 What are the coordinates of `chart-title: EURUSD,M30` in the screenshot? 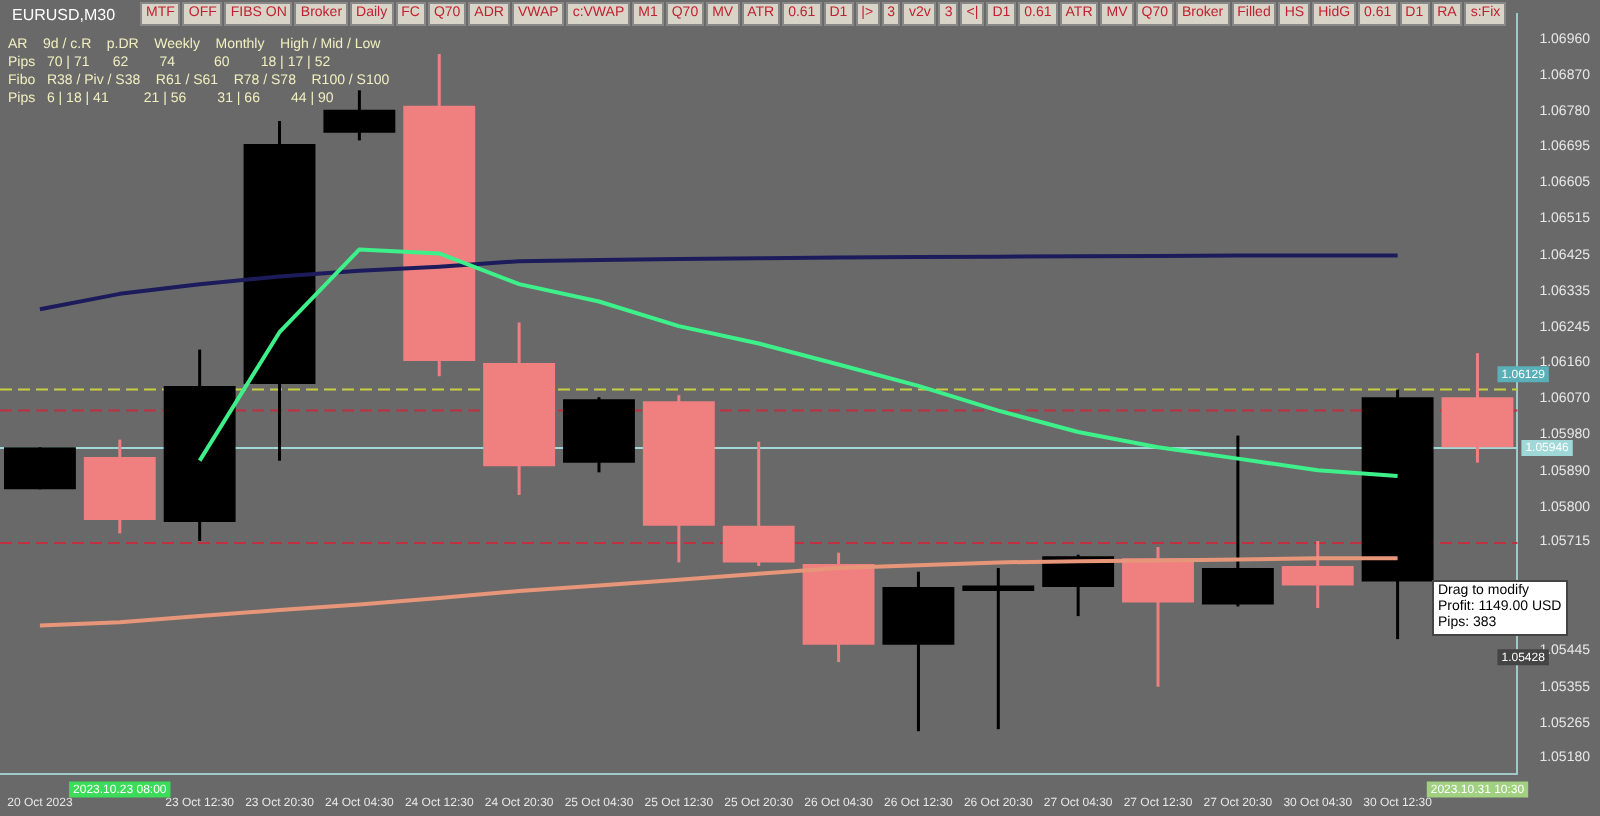 It's located at (64, 15).